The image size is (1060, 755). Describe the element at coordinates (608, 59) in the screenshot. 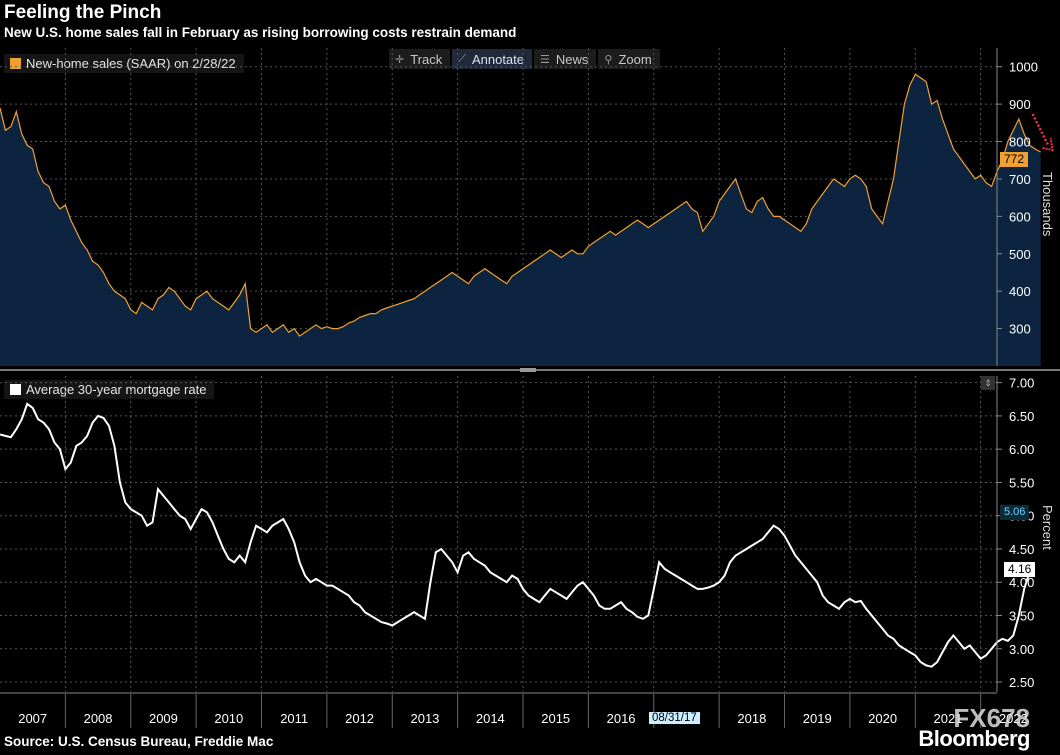

I see `magnifier-icon: ⚲` at that location.